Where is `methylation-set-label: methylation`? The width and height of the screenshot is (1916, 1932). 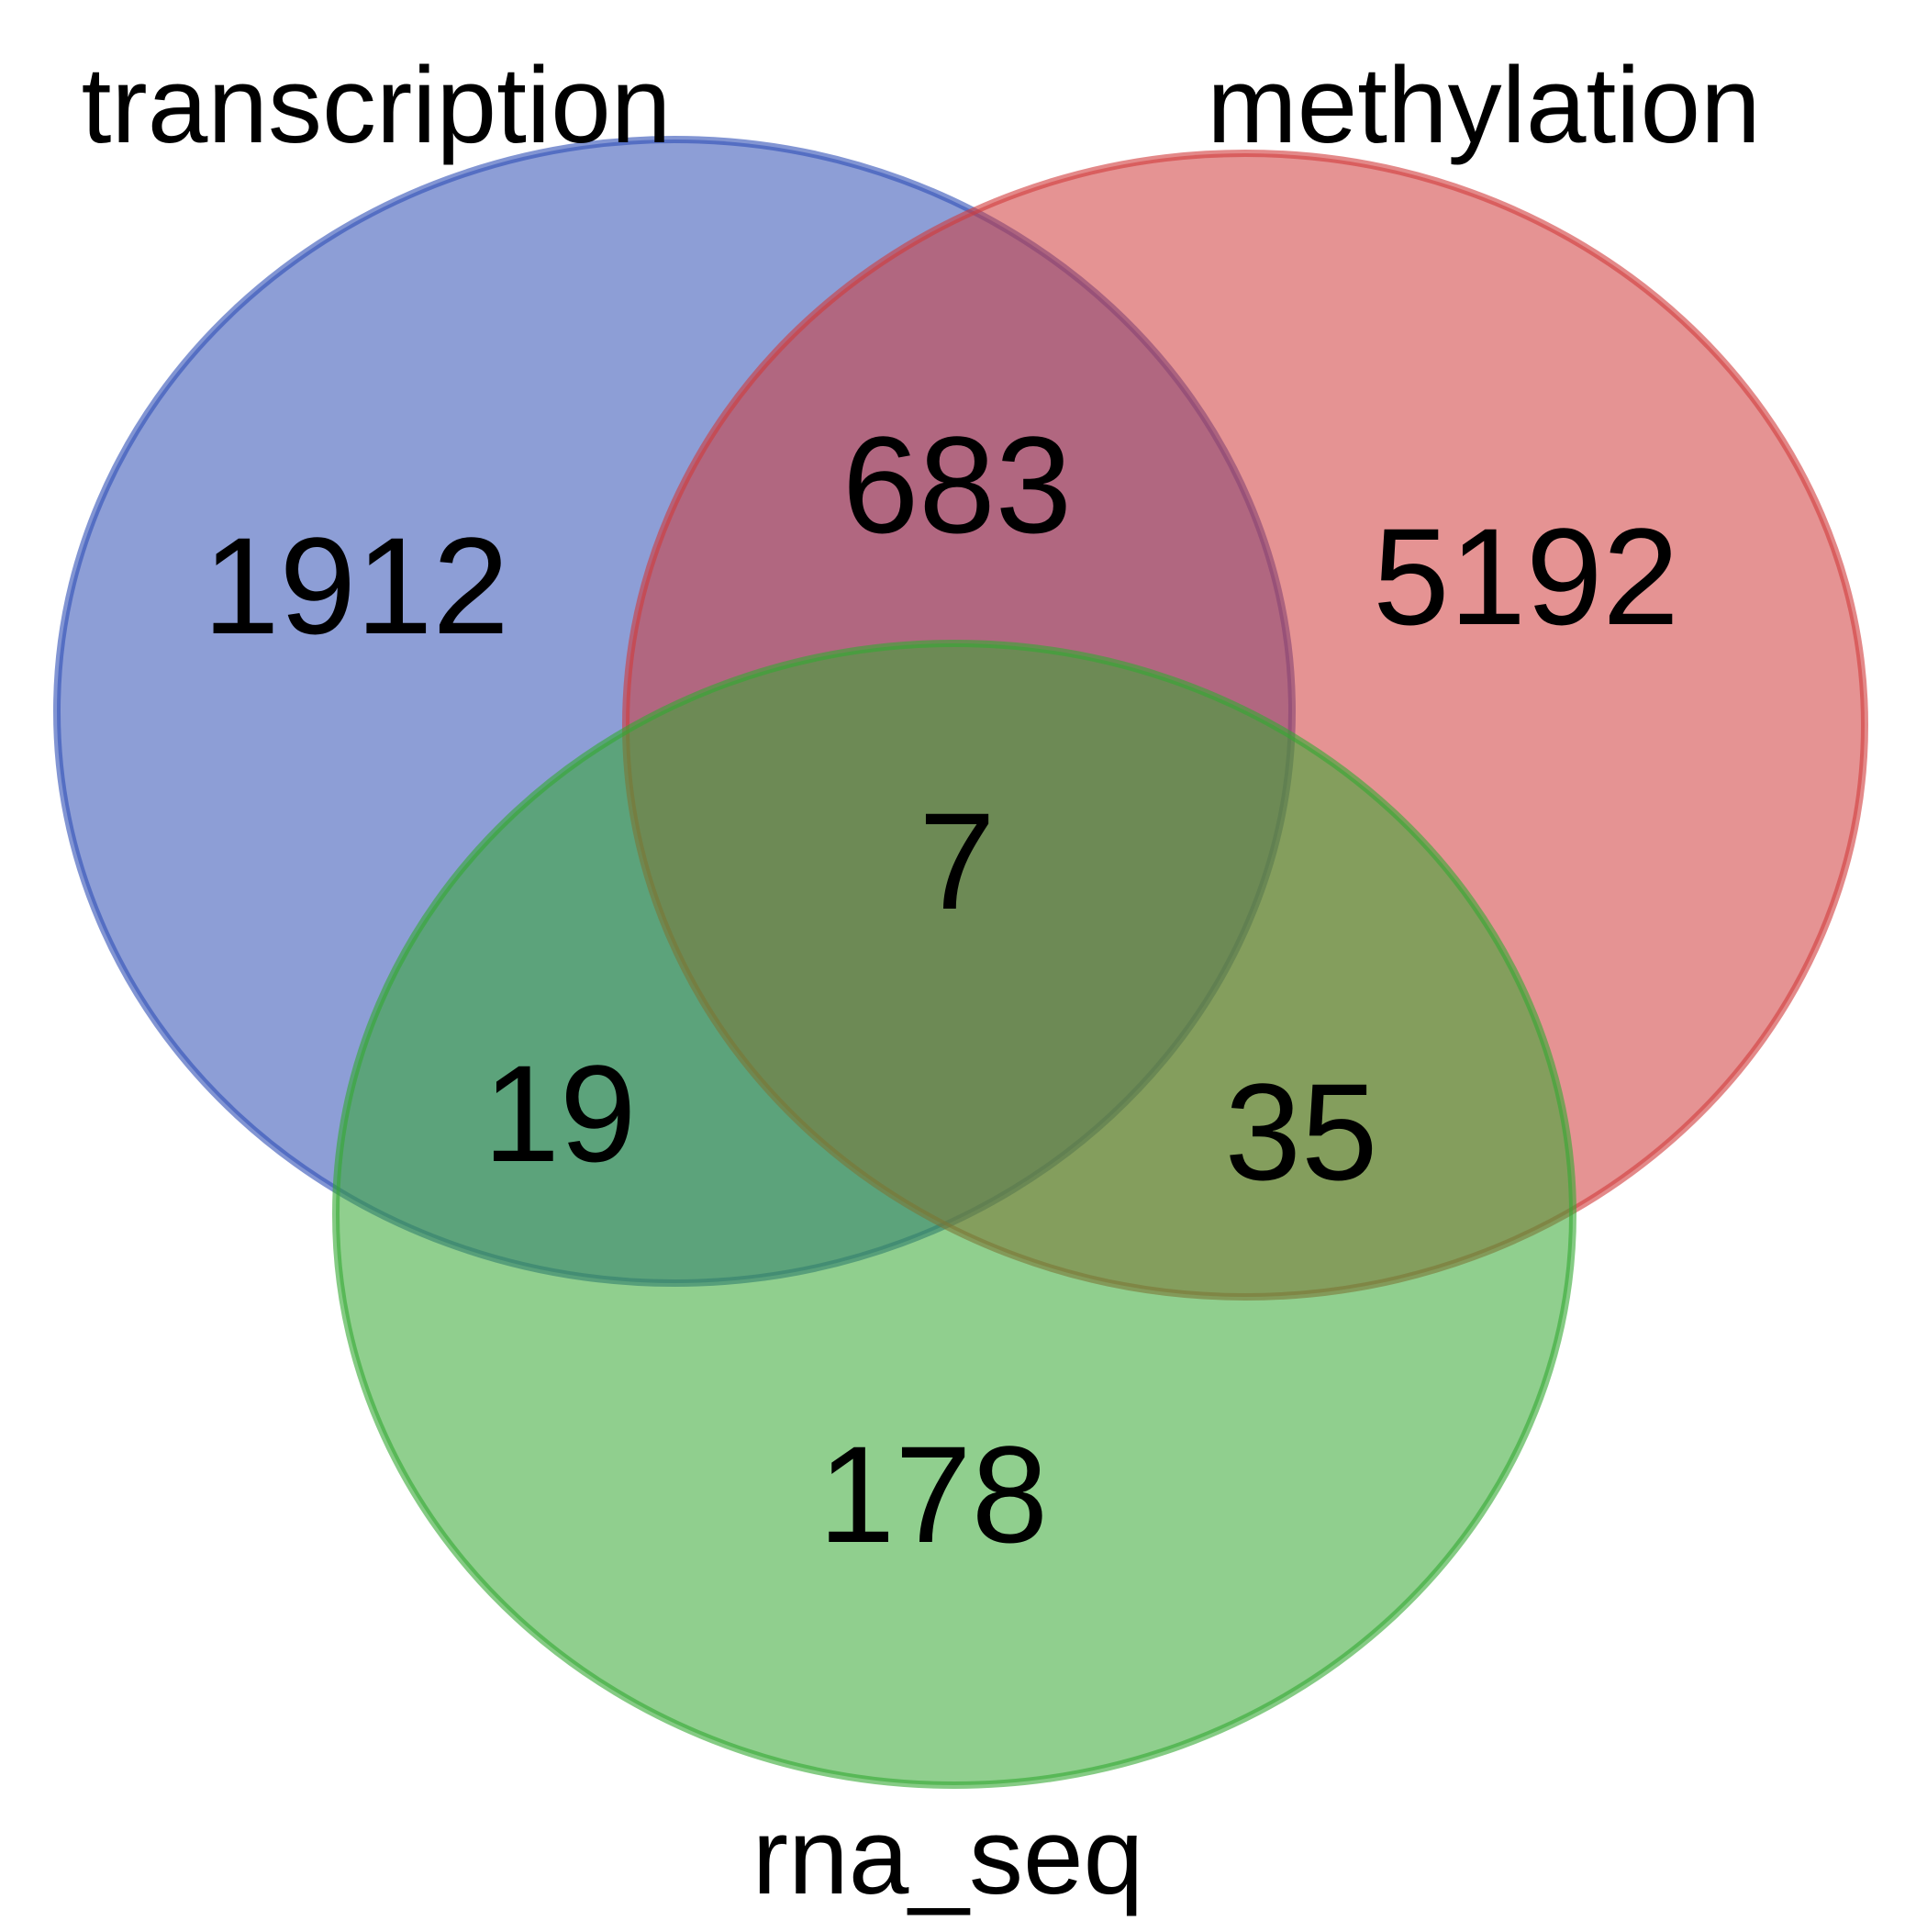 methylation-set-label: methylation is located at coordinates (1483, 105).